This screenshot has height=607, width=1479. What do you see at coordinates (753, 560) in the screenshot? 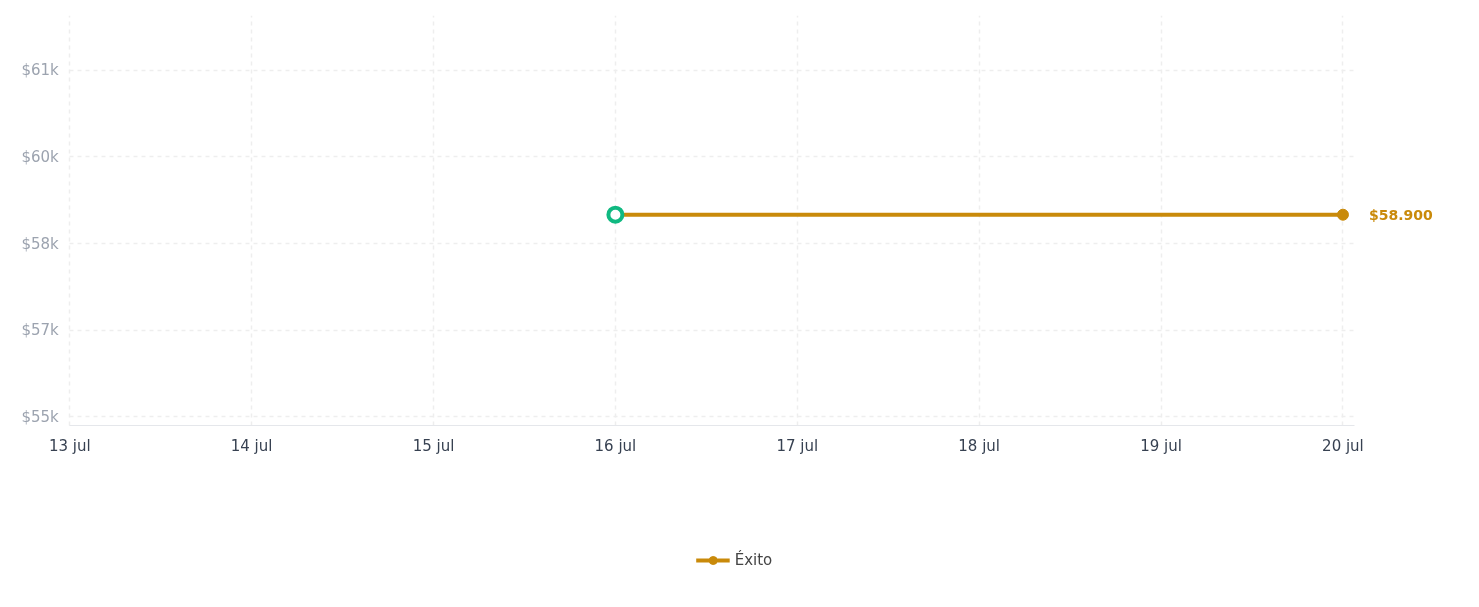
I see `legend-label: Éxito` at bounding box center [753, 560].